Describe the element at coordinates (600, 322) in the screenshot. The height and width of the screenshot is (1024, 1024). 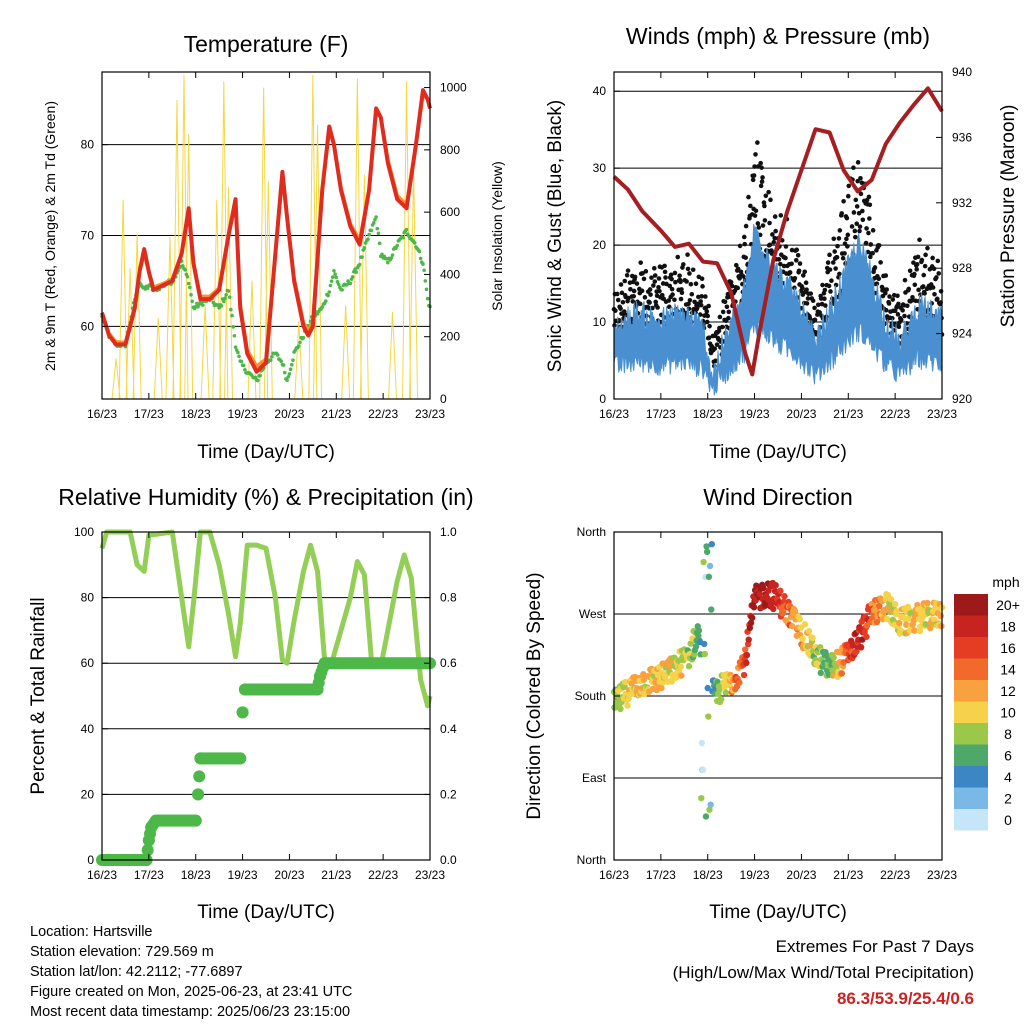
I see `y-tick-label: 10` at that location.